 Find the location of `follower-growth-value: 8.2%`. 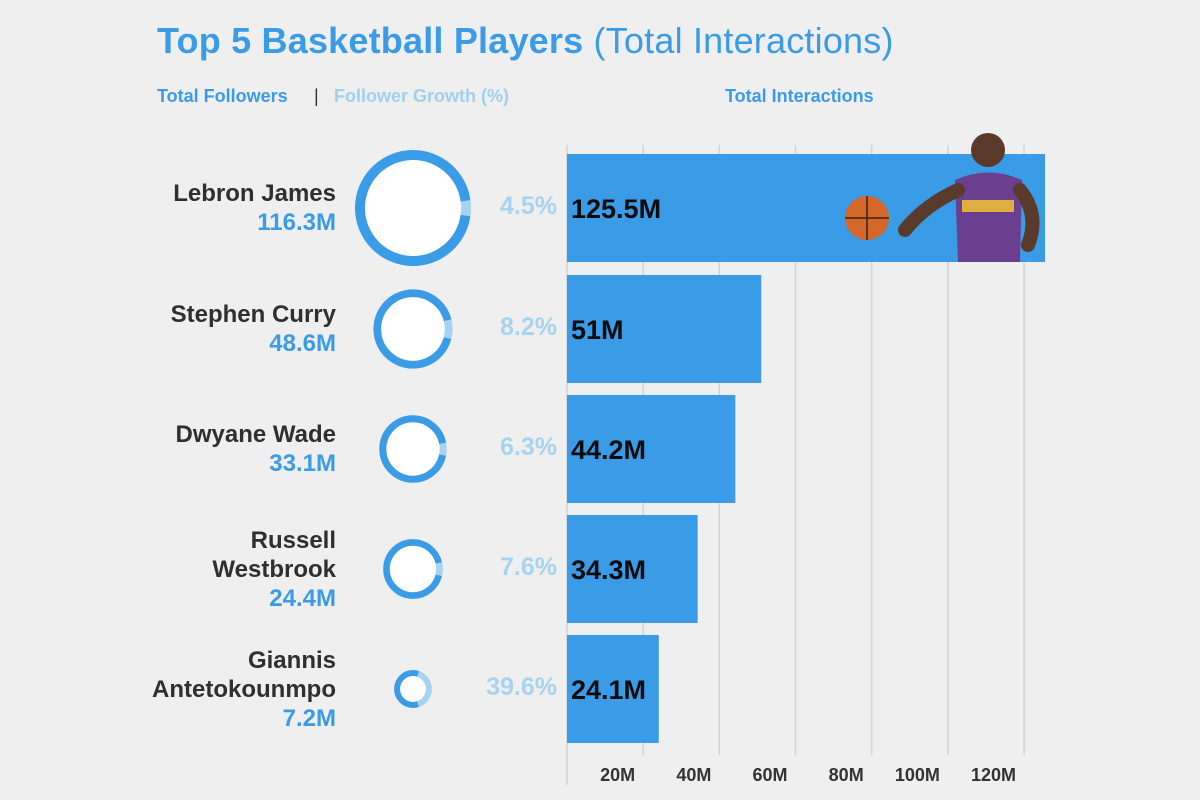

follower-growth-value: 8.2% is located at coordinates (528, 327).